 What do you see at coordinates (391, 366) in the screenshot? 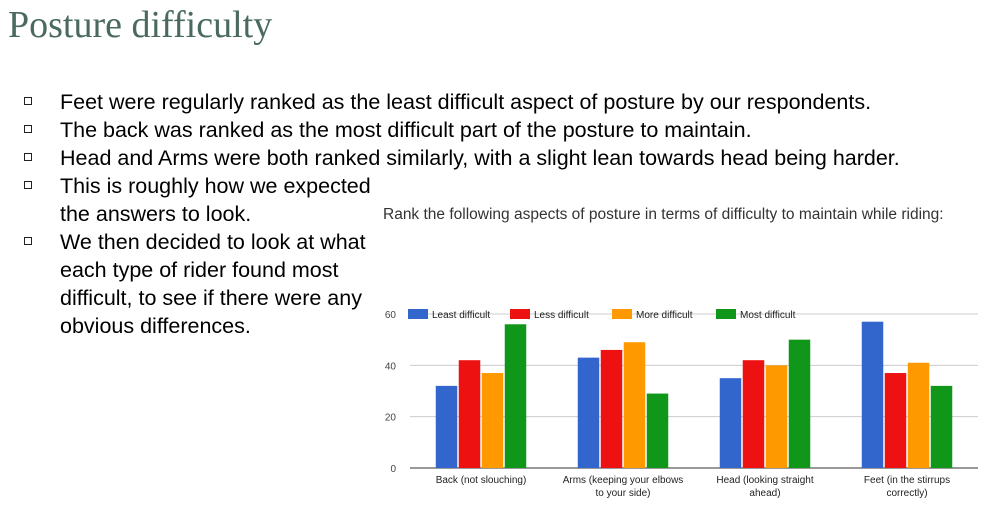
I see `y-tick-label: 40` at bounding box center [391, 366].